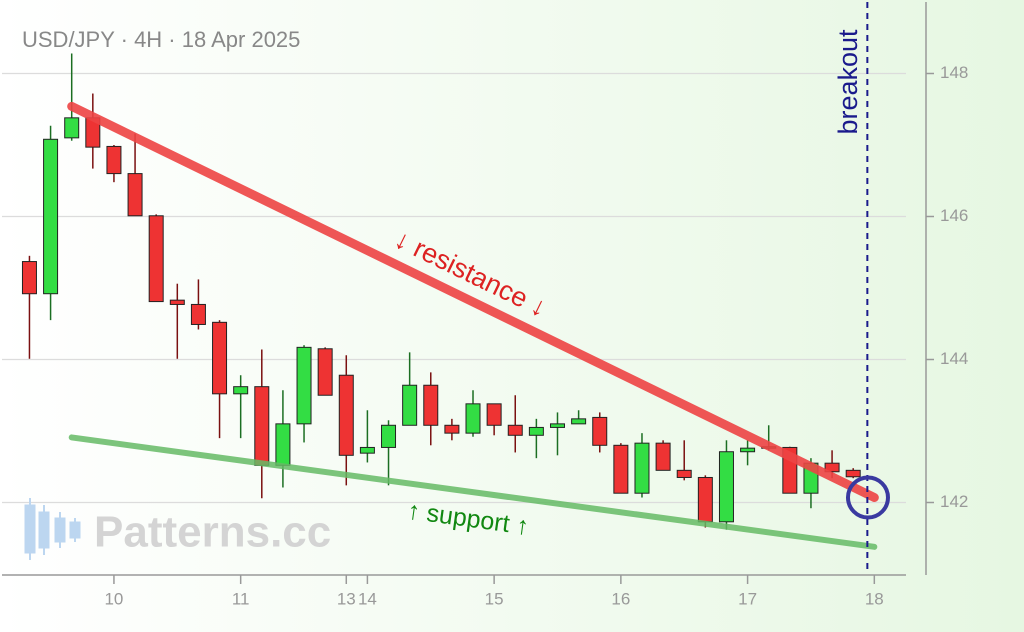 The height and width of the screenshot is (632, 1024). What do you see at coordinates (954, 72) in the screenshot?
I see `y-tick-label: 148` at bounding box center [954, 72].